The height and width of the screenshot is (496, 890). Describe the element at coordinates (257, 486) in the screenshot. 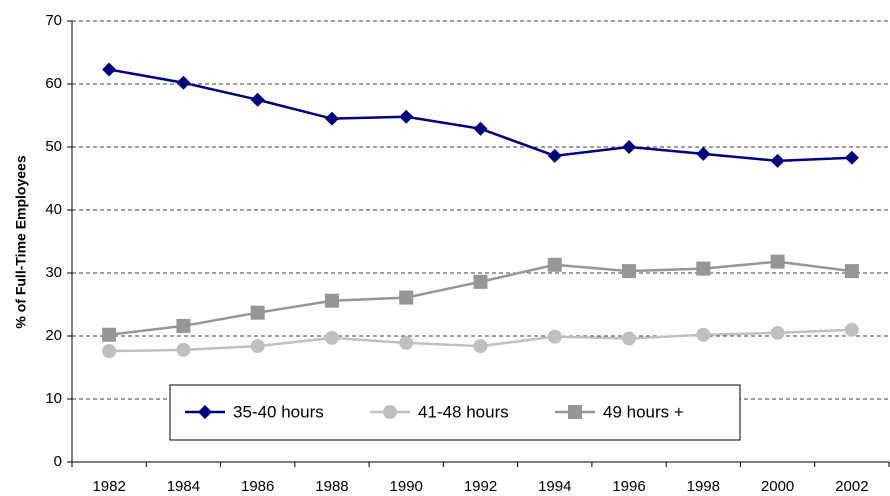

I see `x-tick-label: 1986` at that location.